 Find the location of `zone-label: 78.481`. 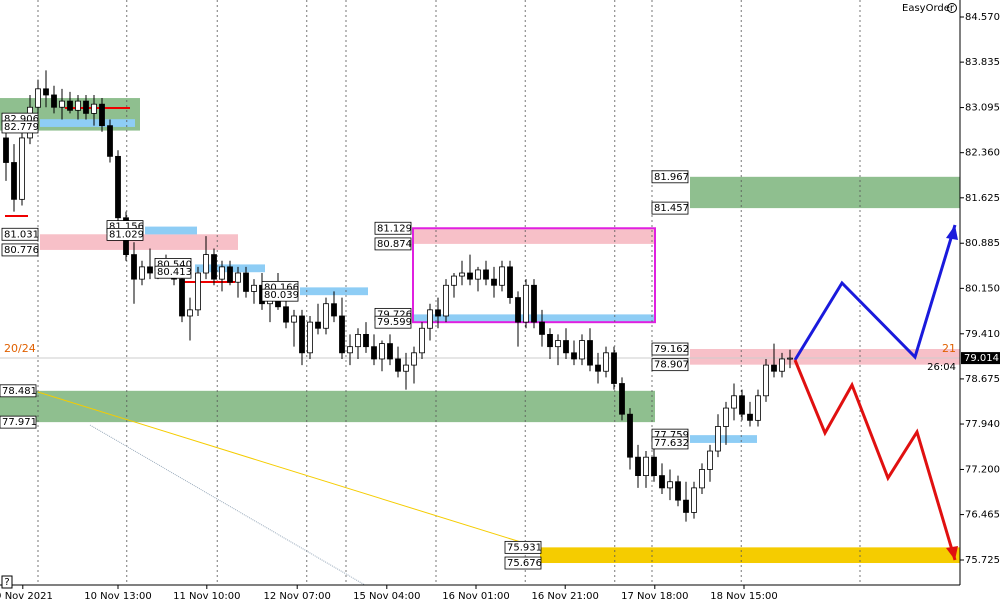

zone-label: 78.481 is located at coordinates (19, 391).